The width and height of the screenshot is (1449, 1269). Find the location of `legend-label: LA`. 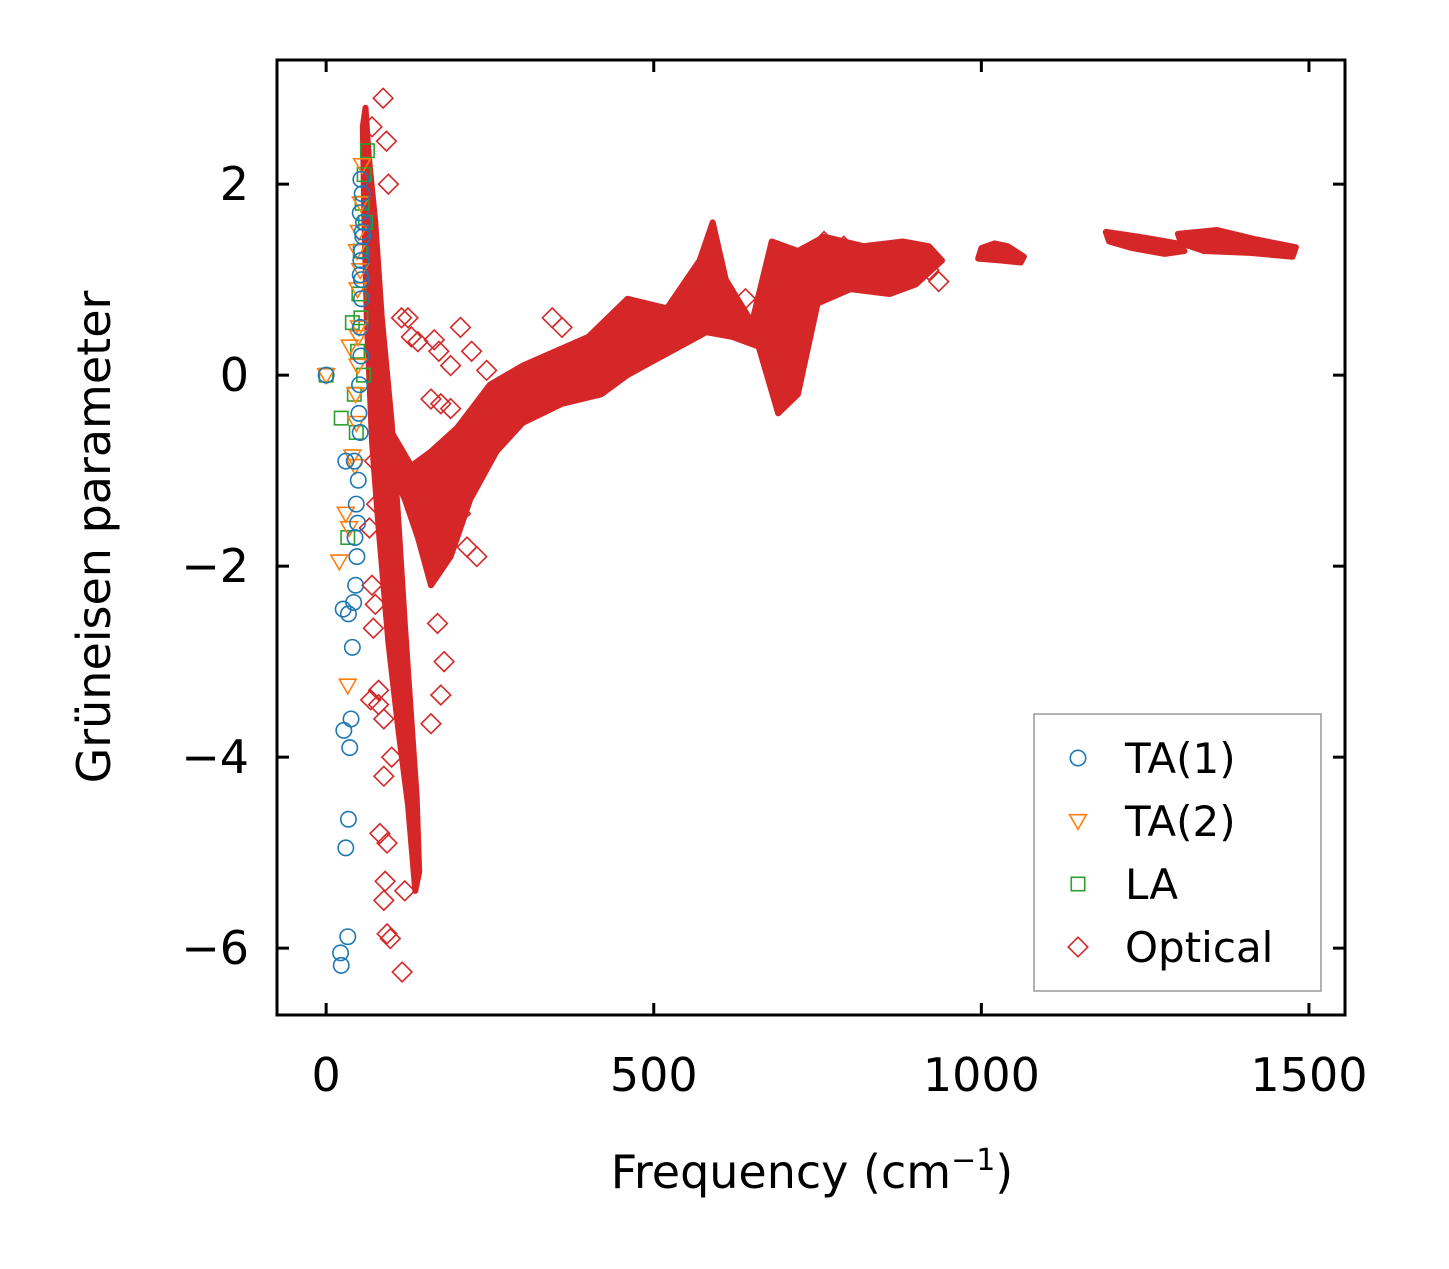

legend-label: LA is located at coordinates (1151, 884).